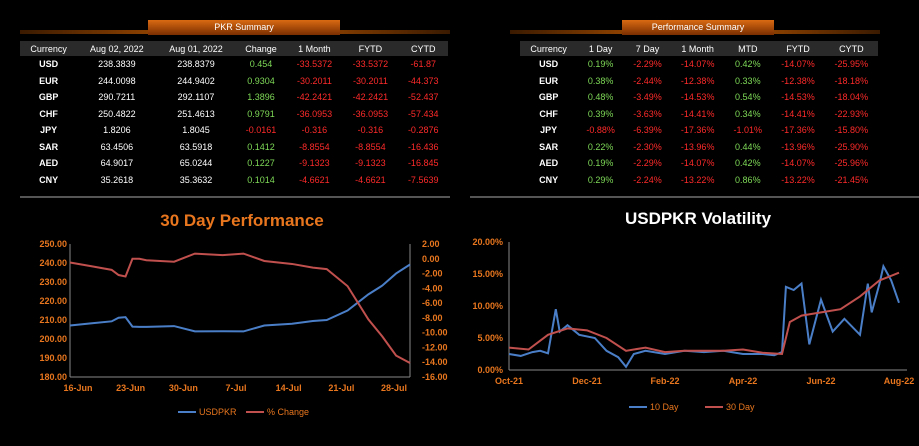 The image size is (919, 446). What do you see at coordinates (740, 407) in the screenshot?
I see `chart2-legend-label: 30 Day` at bounding box center [740, 407].